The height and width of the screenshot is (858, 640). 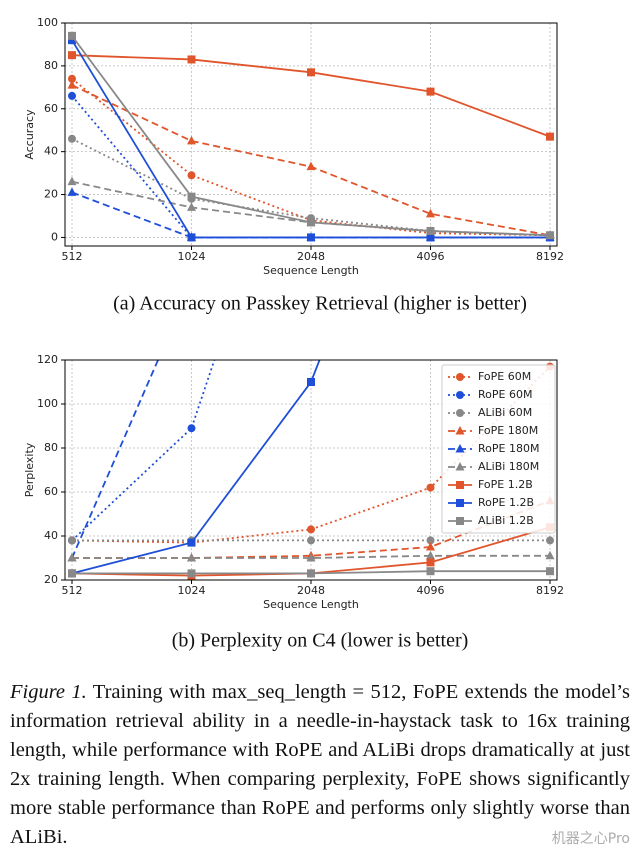 I want to click on y-tick-label: 80, so click(x=51, y=65).